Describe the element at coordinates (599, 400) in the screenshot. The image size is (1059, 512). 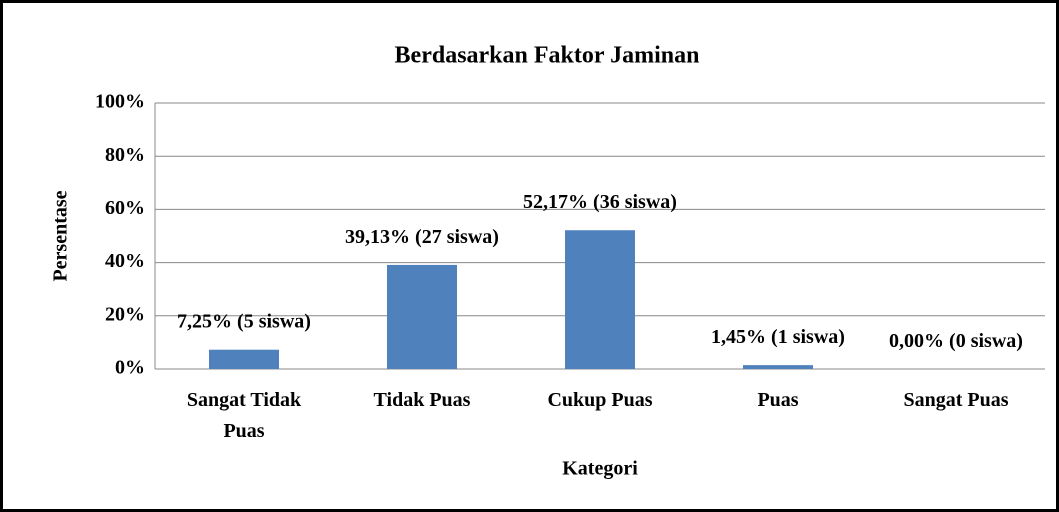
I see `x-tick-label: Cukup Puas` at that location.